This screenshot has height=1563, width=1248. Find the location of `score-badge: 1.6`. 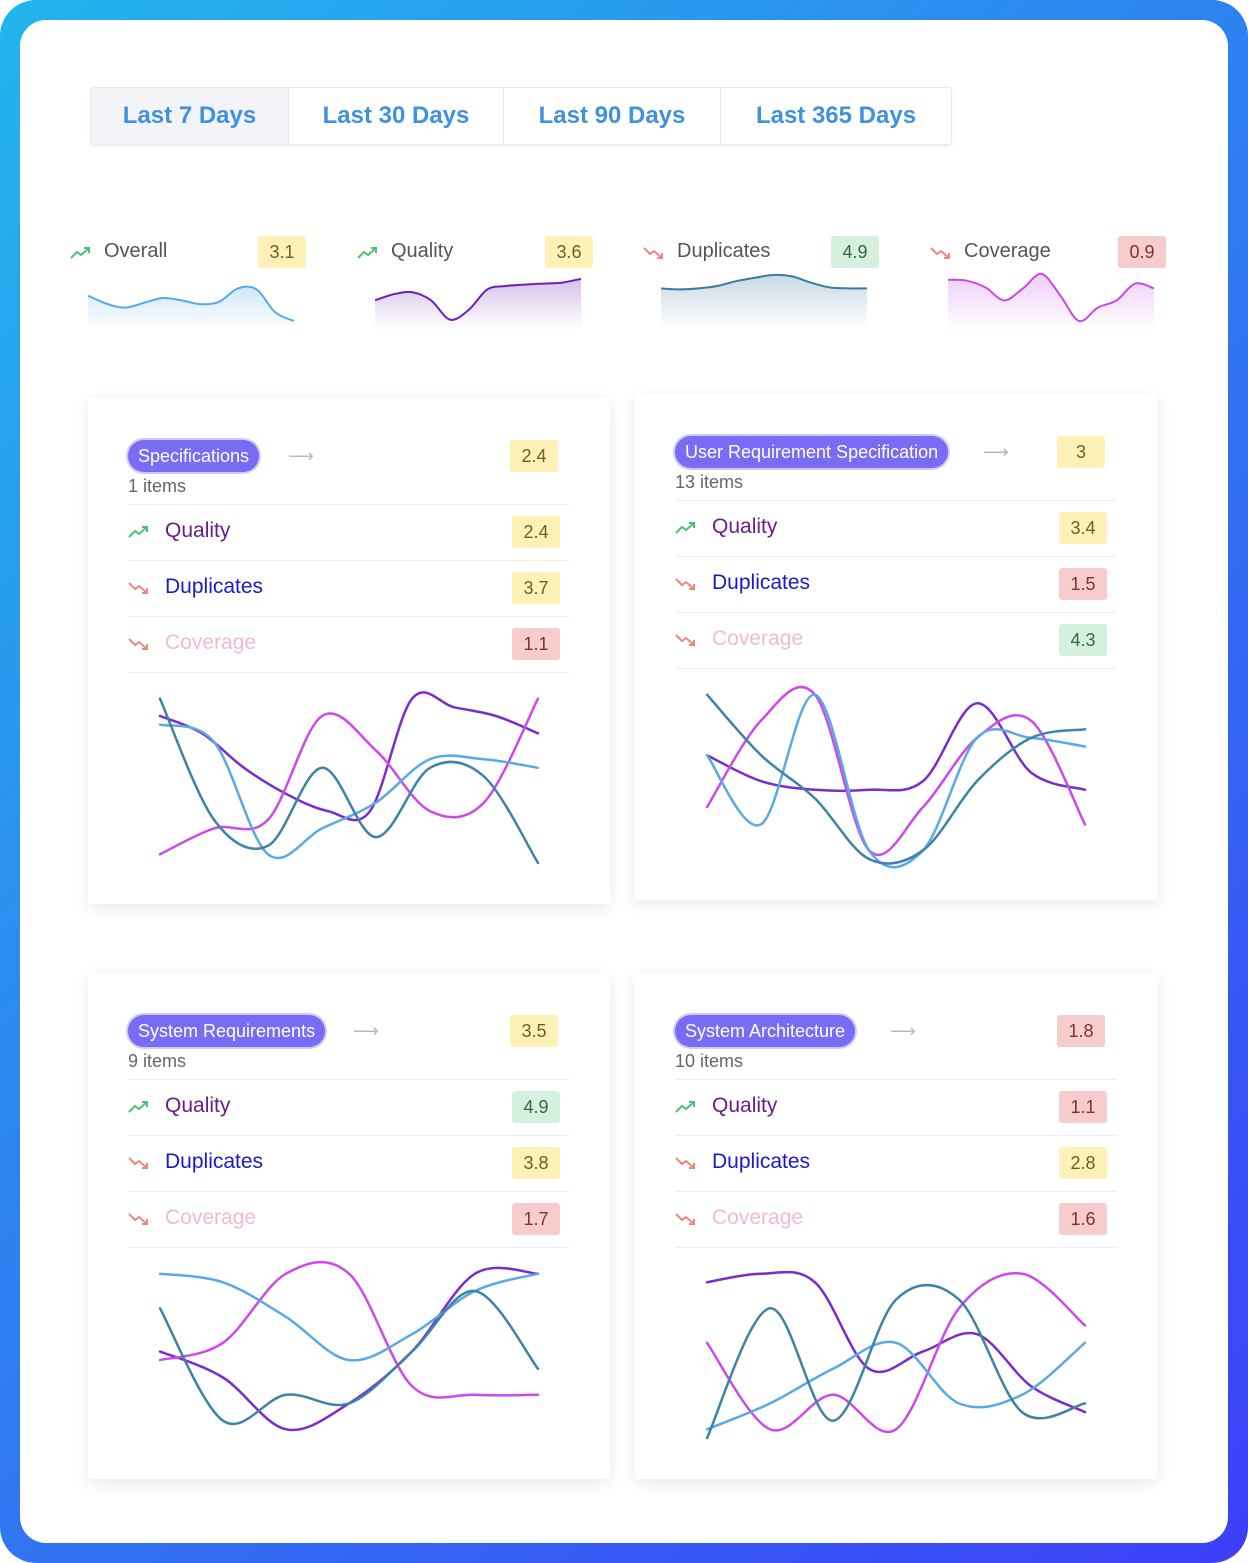

score-badge: 1.6 is located at coordinates (1083, 1219).